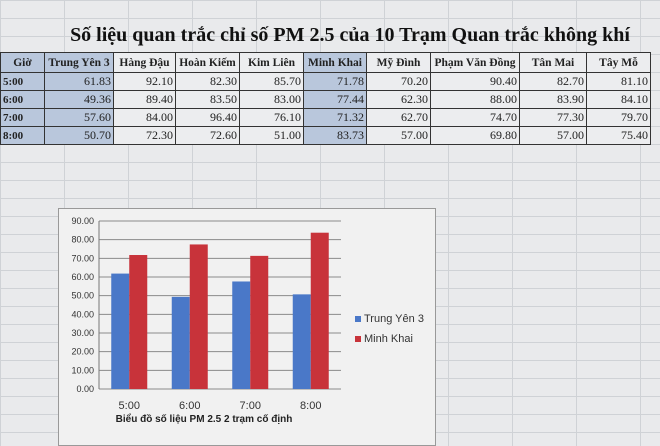 The height and width of the screenshot is (446, 660). Describe the element at coordinates (618, 135) in the screenshot. I see `table-cell: 75.40` at that location.